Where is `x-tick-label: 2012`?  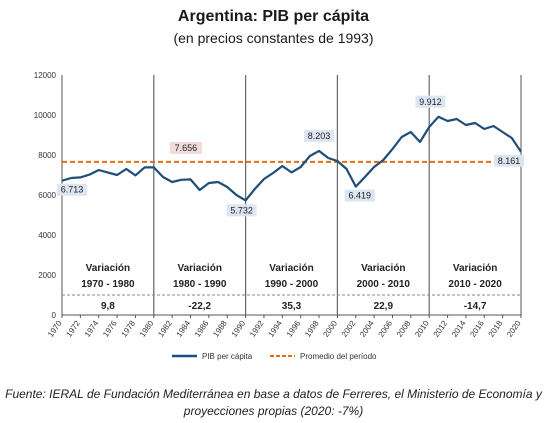 x-tick-label: 2012 is located at coordinates (441, 329).